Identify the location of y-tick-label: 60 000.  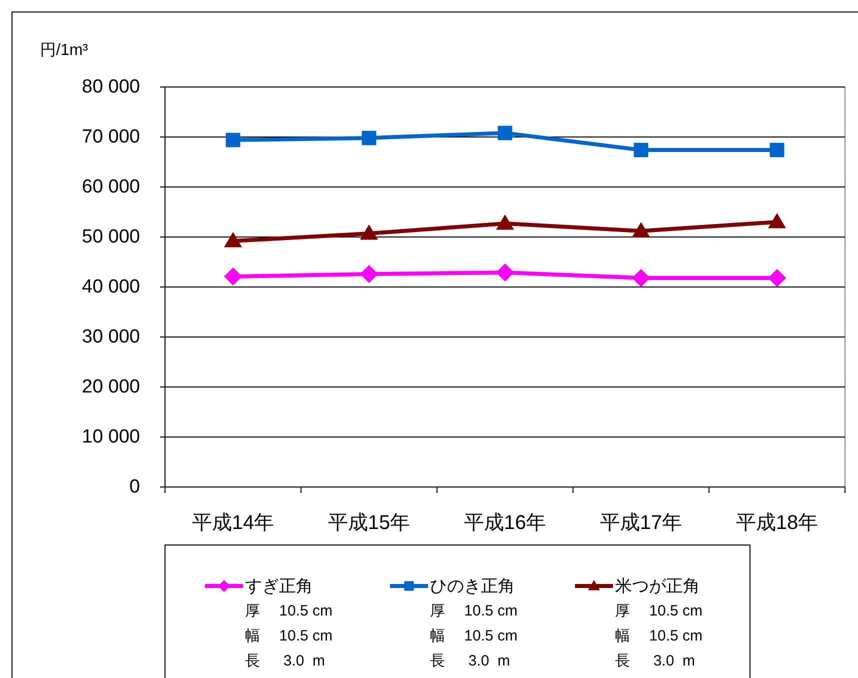
(111, 187).